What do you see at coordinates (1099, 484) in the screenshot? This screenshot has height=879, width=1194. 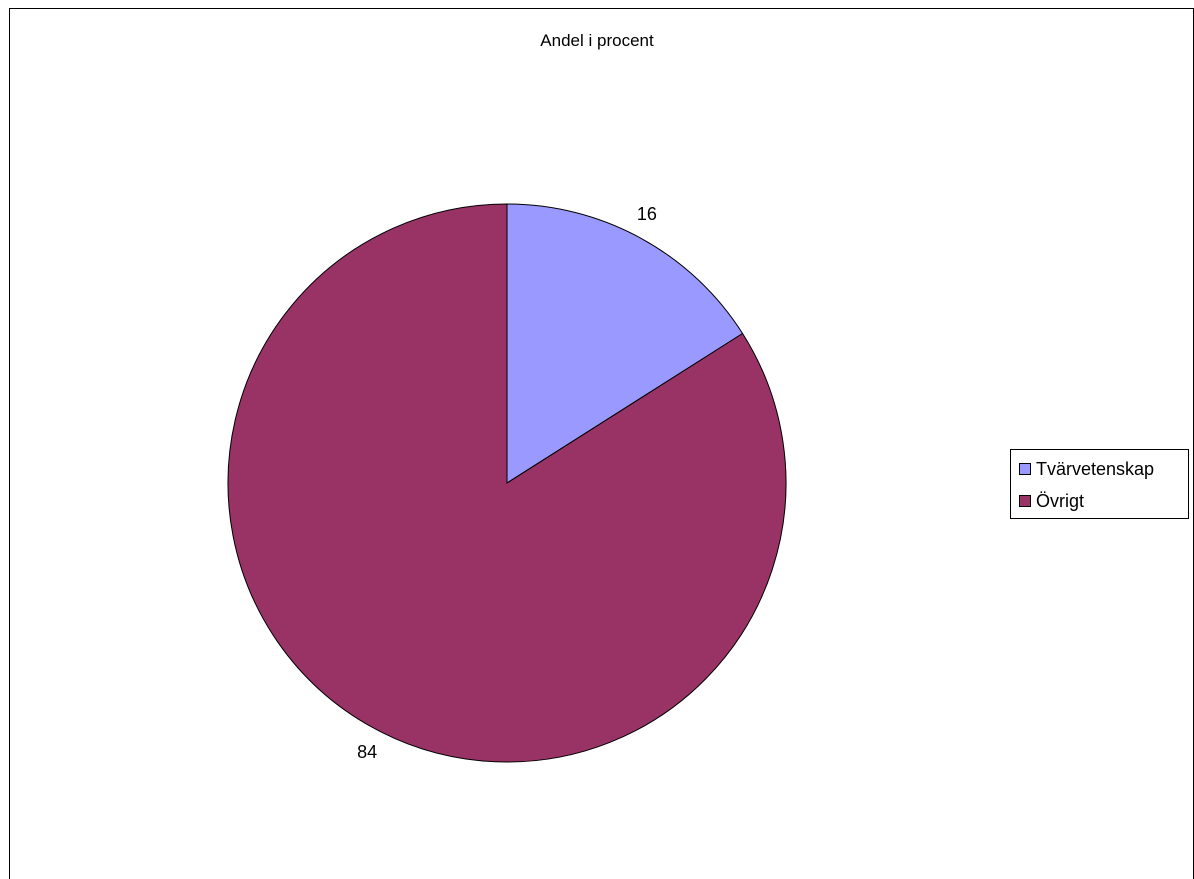 I see `legend: Tvärvetenskap Övrigt` at bounding box center [1099, 484].